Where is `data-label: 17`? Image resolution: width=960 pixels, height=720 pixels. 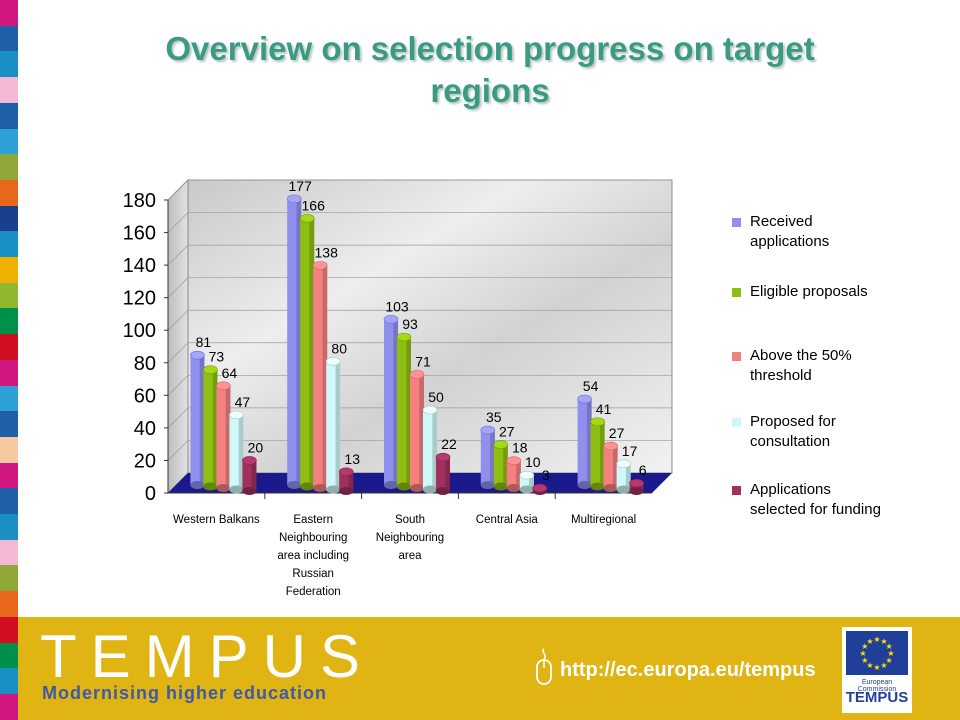 data-label: 17 is located at coordinates (630, 451).